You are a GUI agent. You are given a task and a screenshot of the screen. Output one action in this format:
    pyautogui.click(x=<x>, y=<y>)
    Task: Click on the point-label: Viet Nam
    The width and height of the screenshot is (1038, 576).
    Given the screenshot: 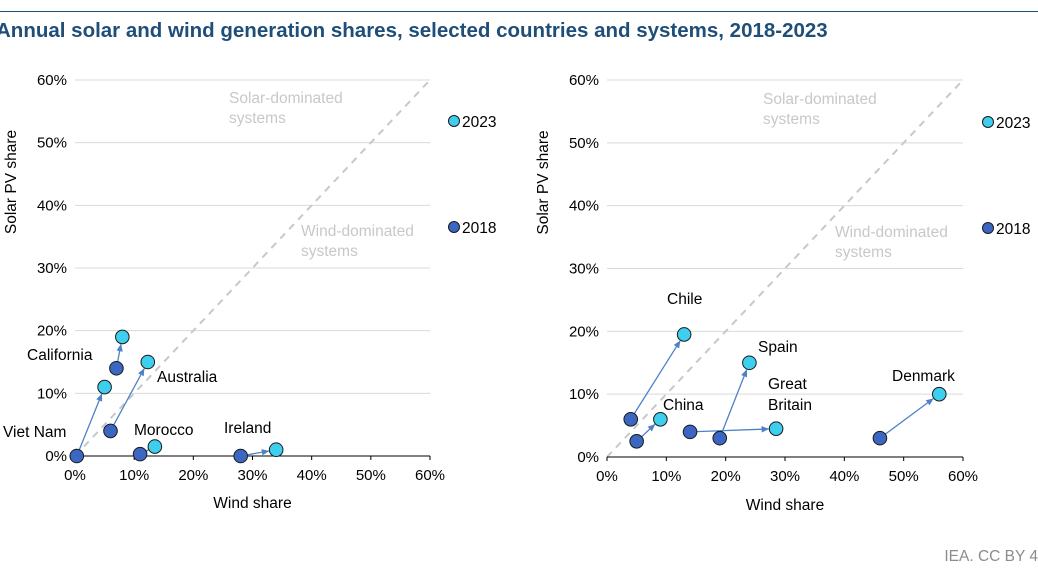 What is the action you would take?
    pyautogui.click(x=34, y=432)
    